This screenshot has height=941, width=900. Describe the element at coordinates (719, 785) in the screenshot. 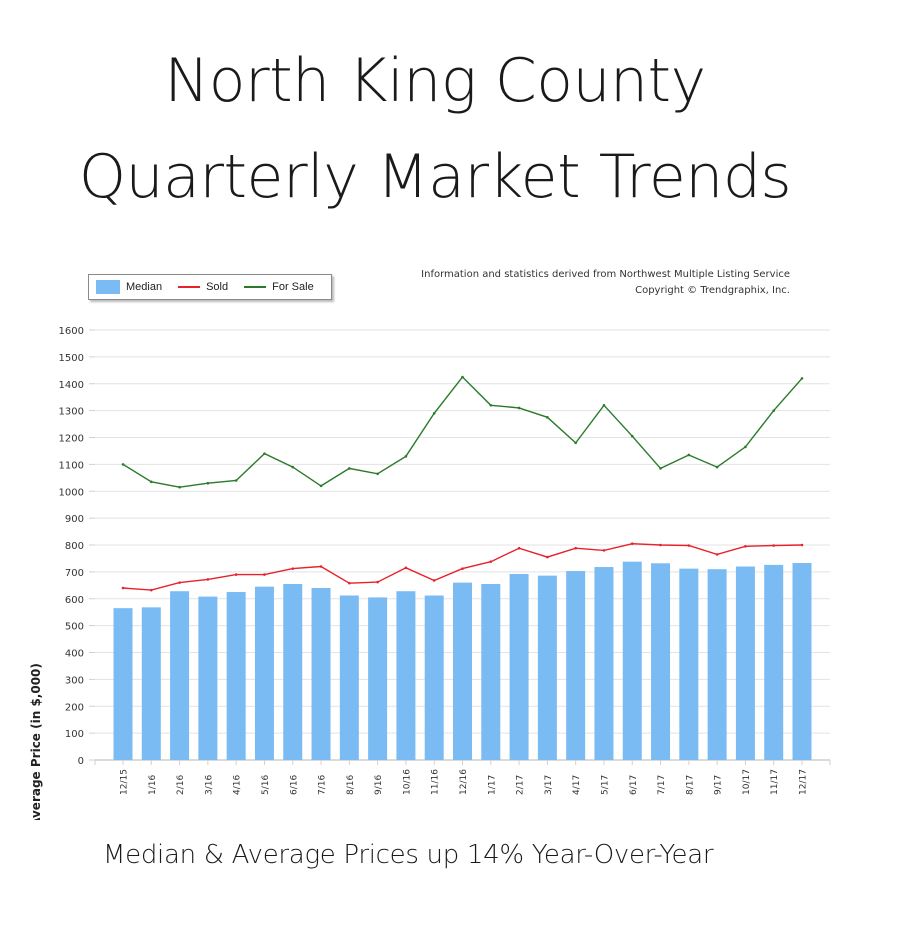

I see `x-tick-label: 9/17` at that location.